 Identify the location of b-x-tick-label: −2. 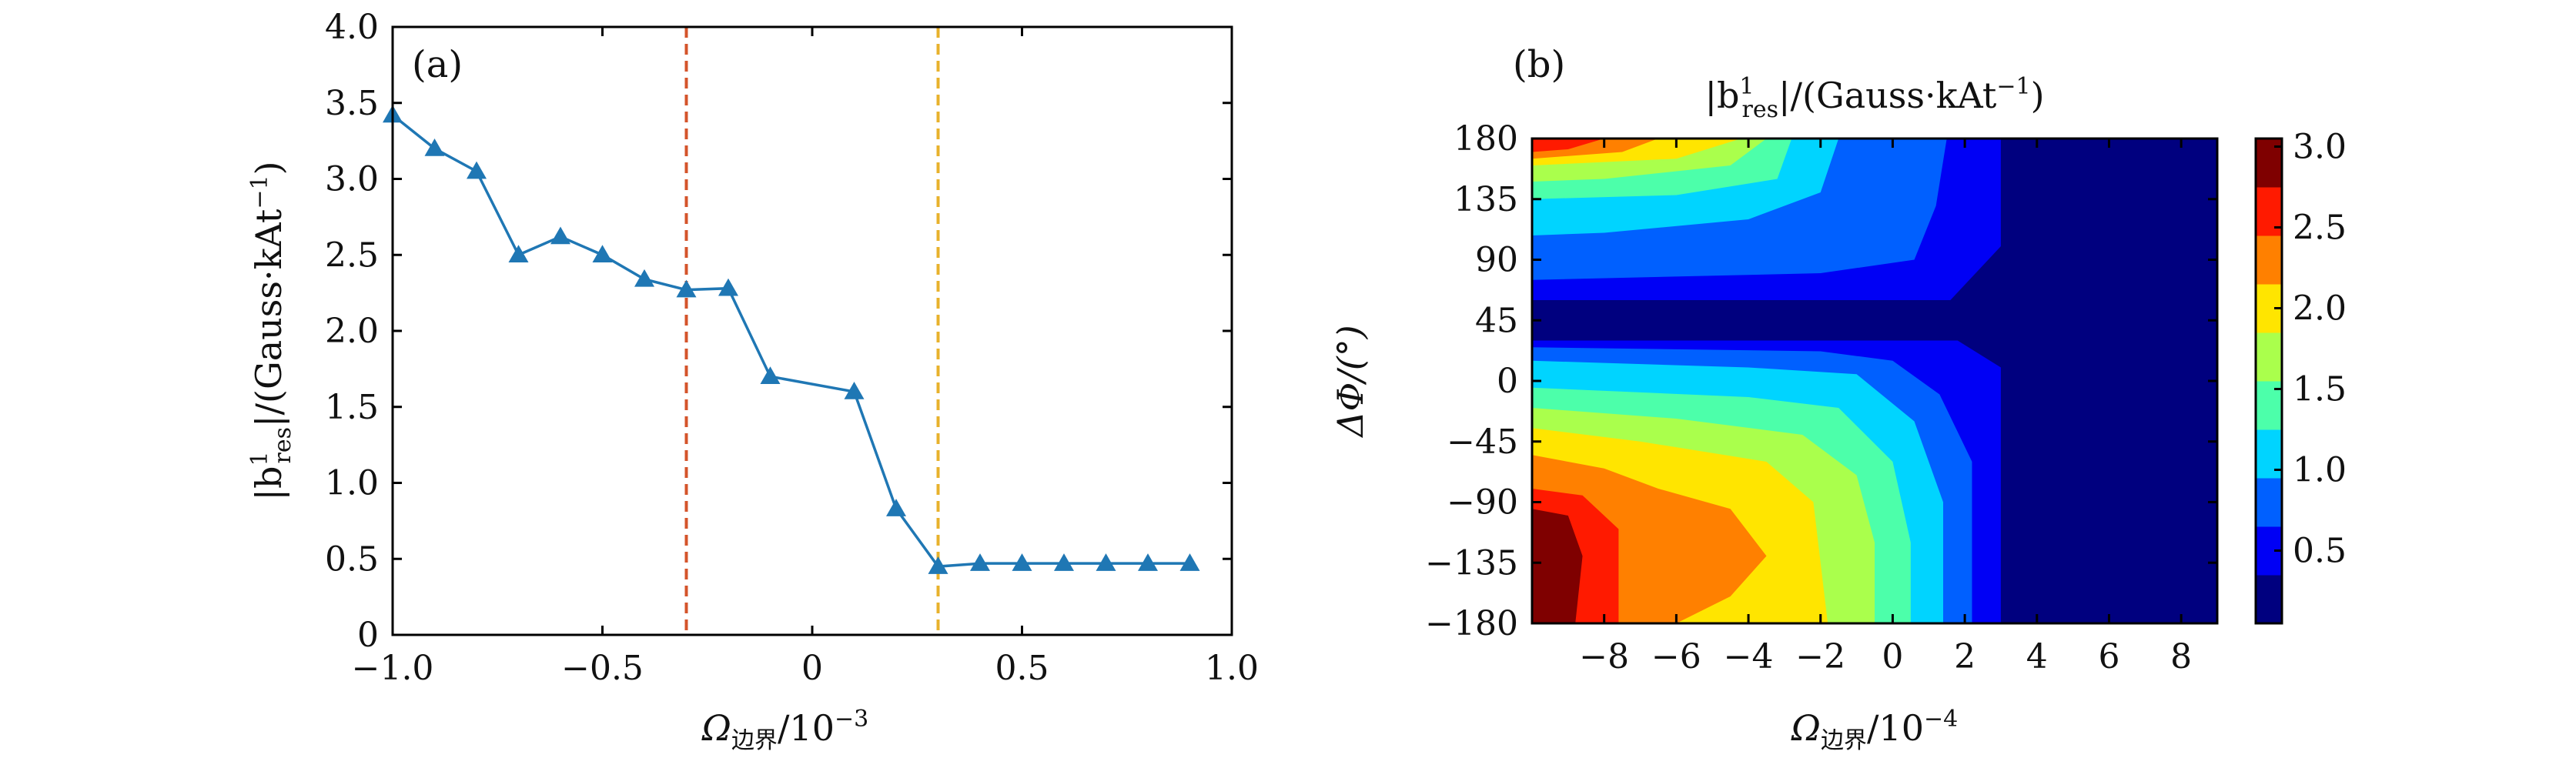
(1820, 656).